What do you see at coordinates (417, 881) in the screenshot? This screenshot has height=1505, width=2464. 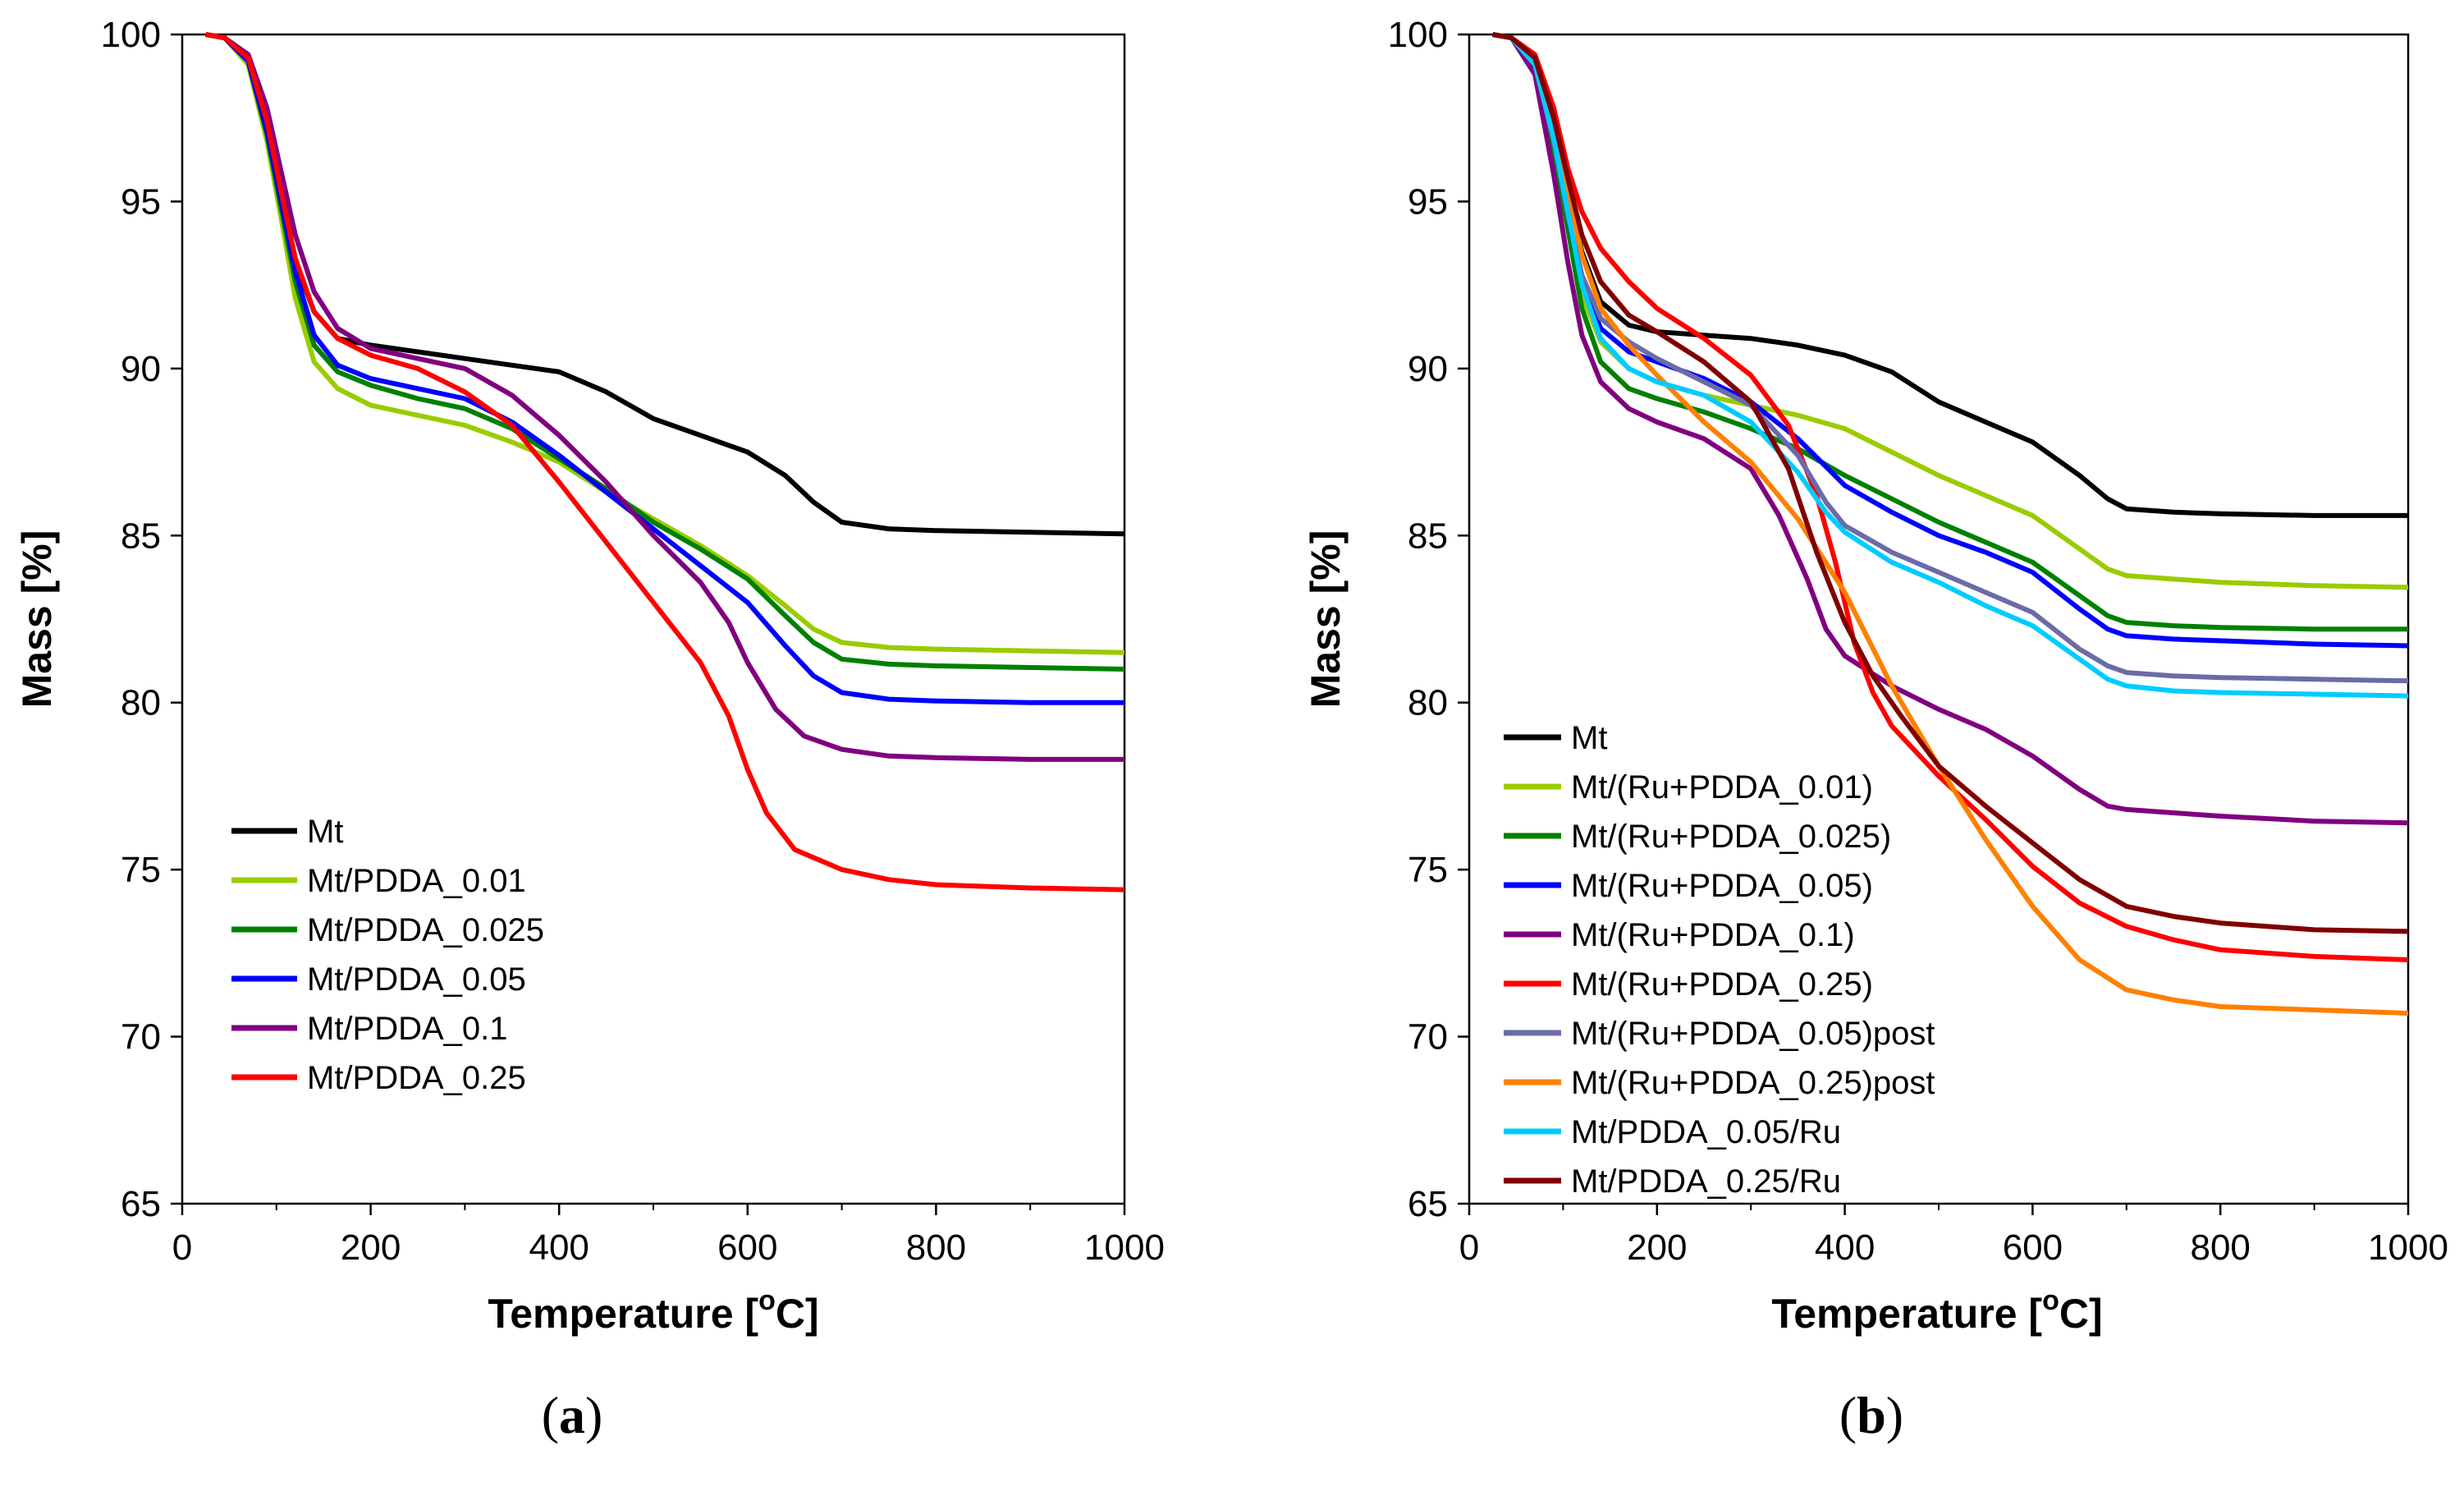 I see `legend-label-1: Mt/PDDA_0.01` at bounding box center [417, 881].